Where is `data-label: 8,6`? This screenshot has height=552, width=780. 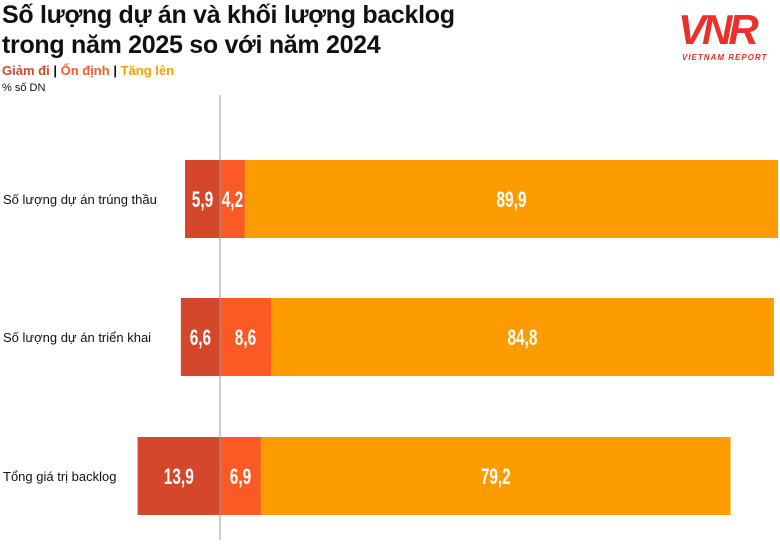 data-label: 8,6 is located at coordinates (245, 338).